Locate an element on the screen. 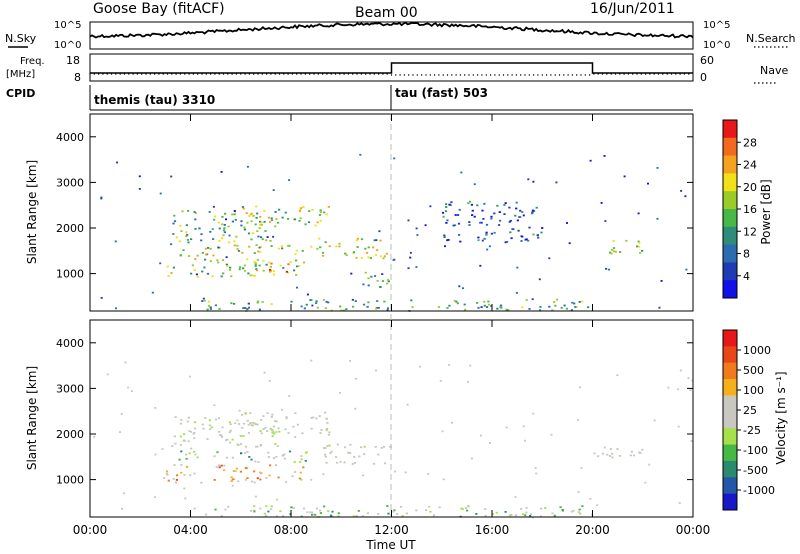 Image resolution: width=800 pixels, height=554 pixels. nsky-line is located at coordinates (391, 30).